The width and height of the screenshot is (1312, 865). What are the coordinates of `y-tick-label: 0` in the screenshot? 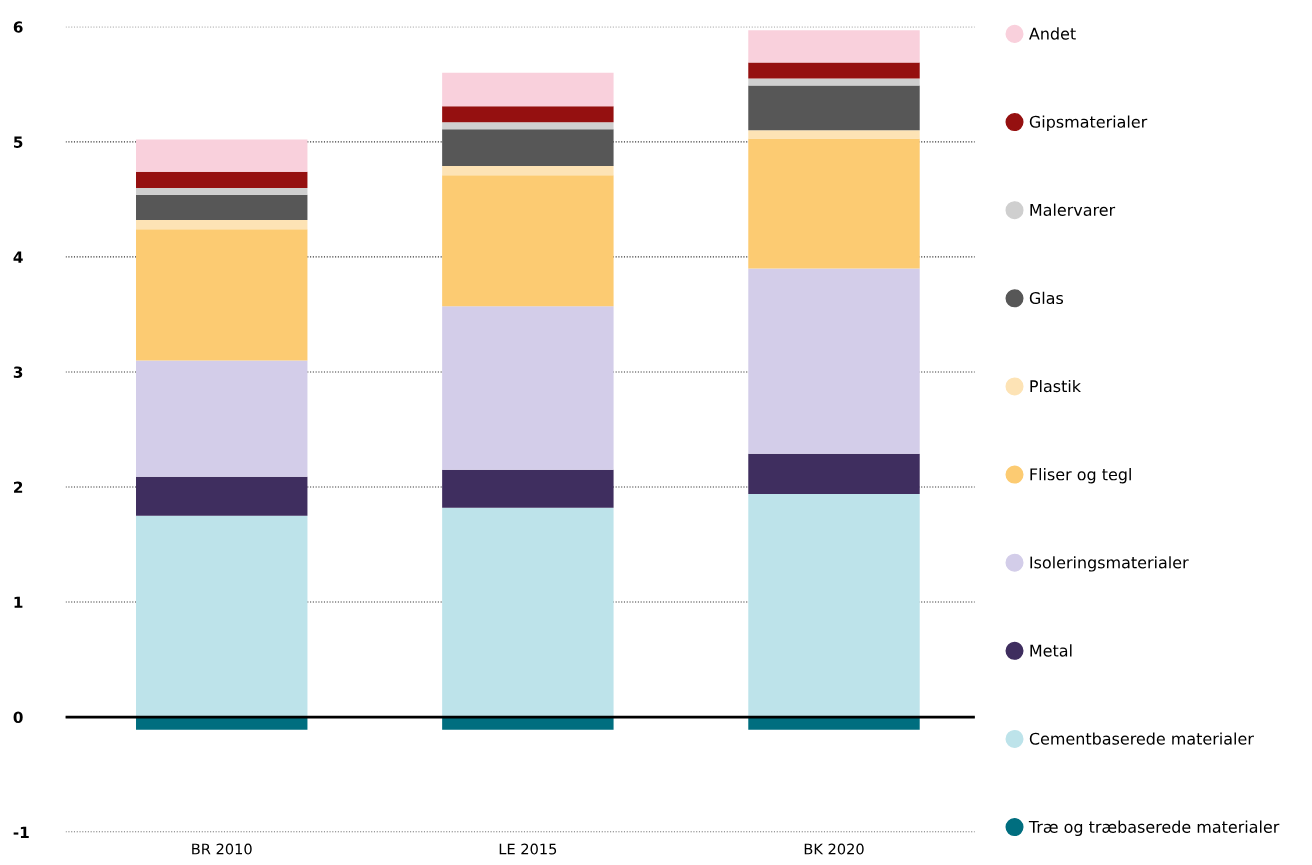 It's located at (18, 717).